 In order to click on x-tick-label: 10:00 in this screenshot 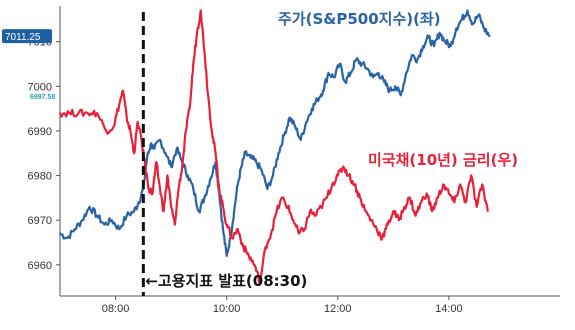, I will do `click(227, 309)`.